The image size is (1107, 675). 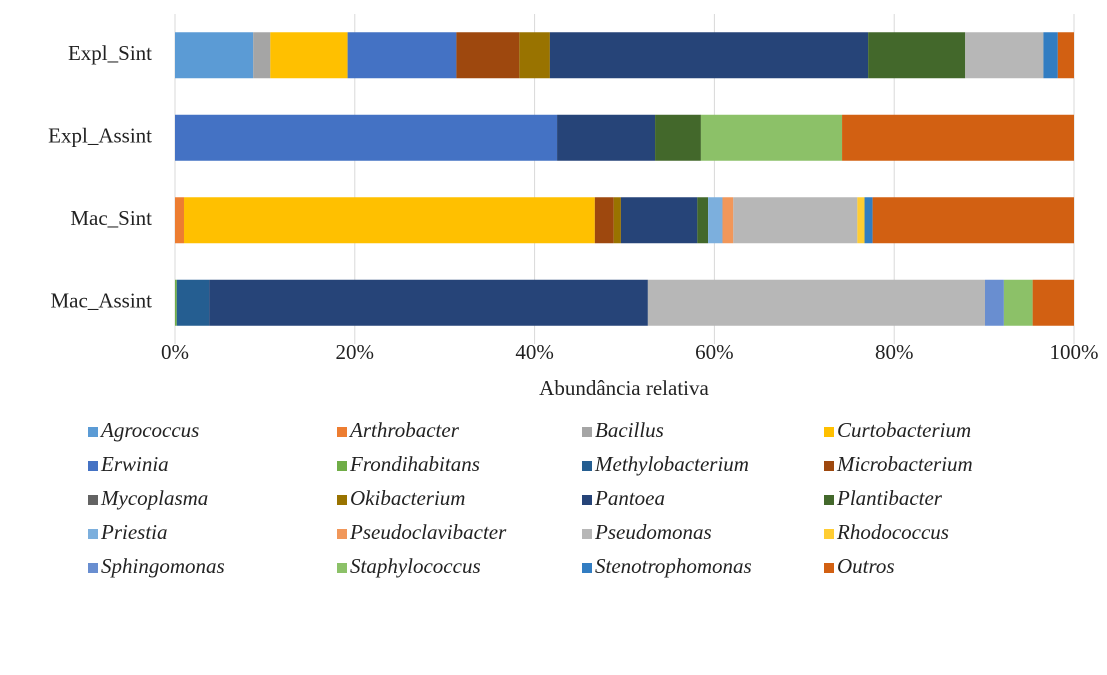 I want to click on legend-label: Microbacterium, so click(x=904, y=464).